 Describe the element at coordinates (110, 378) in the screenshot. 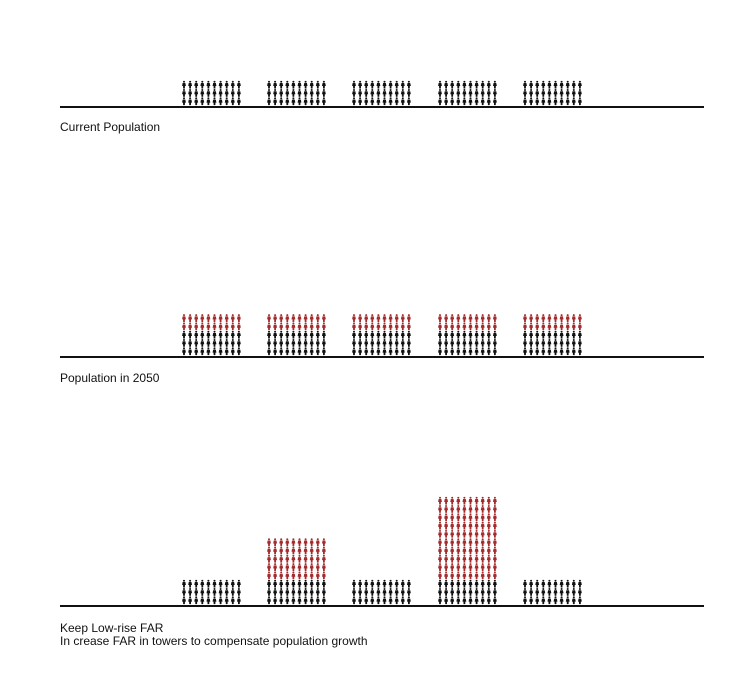

I see `caption-population-2050: Population in 2050` at that location.